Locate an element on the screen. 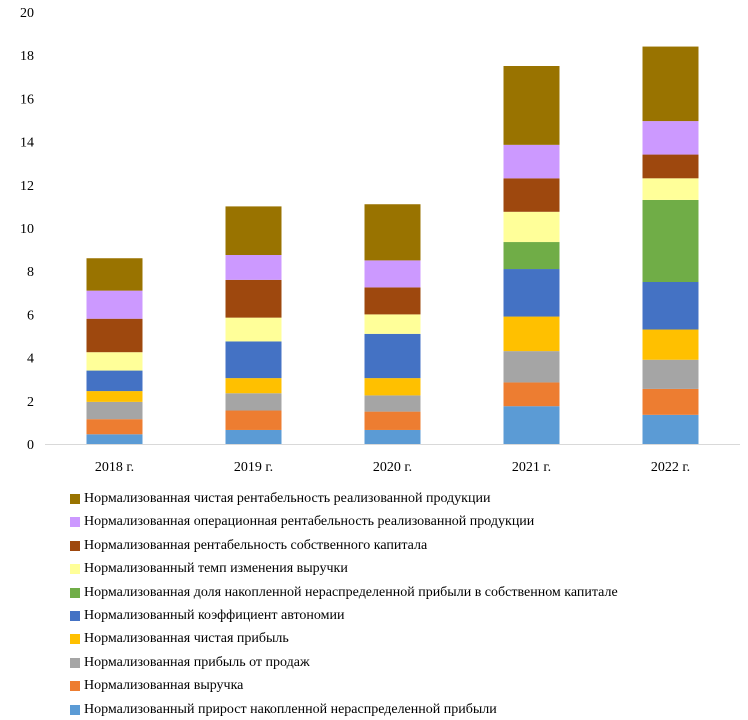  y-tick-label: 20 is located at coordinates (27, 13).